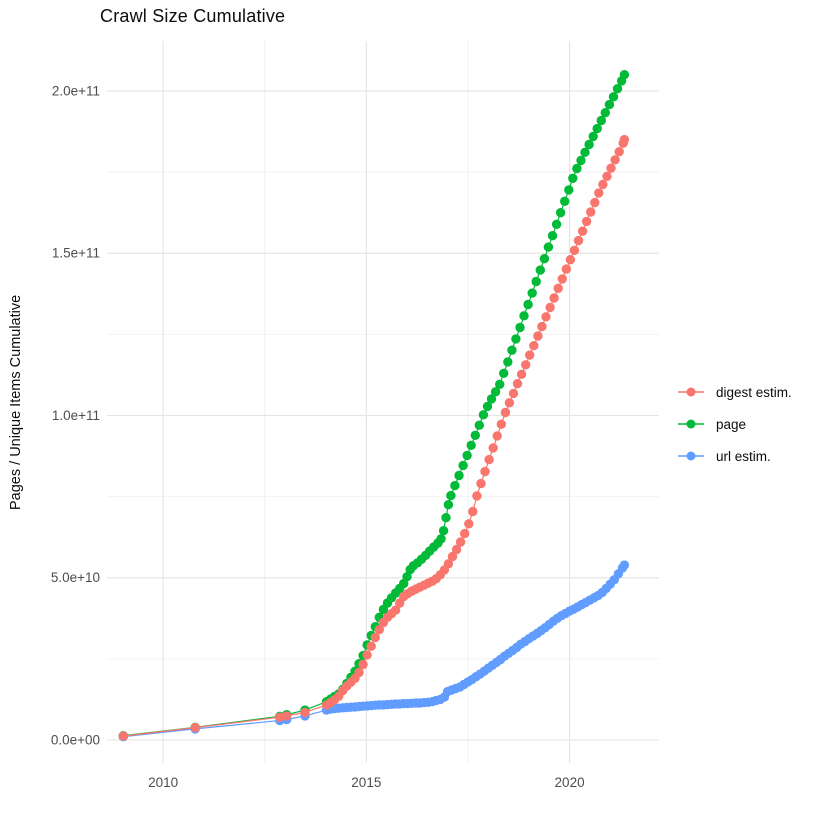 The height and width of the screenshot is (827, 826). What do you see at coordinates (193, 16) in the screenshot?
I see `chart-title: Crawl Size Cumulative` at bounding box center [193, 16].